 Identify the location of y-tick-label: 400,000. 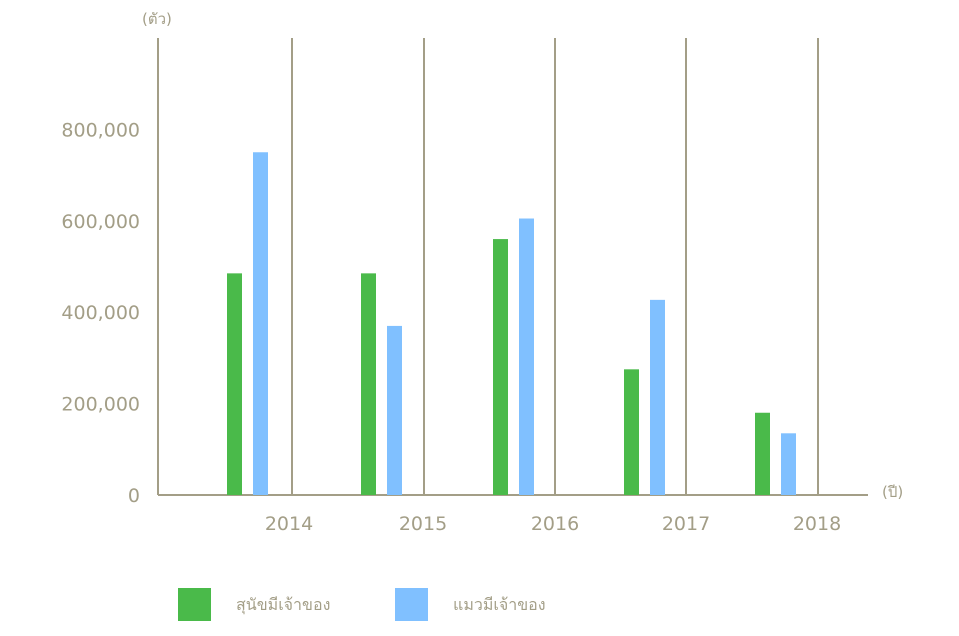
(100, 313).